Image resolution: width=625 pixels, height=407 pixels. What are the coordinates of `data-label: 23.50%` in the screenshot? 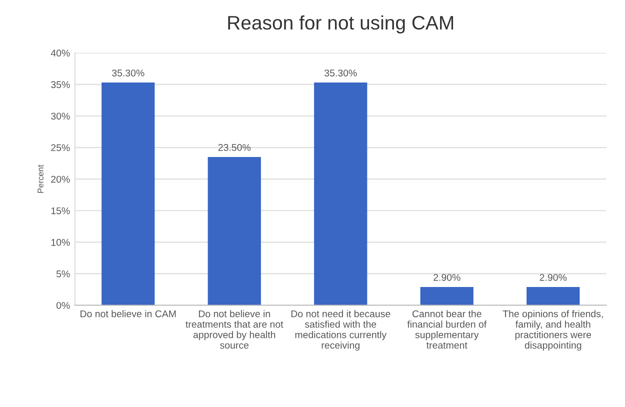 It's located at (234, 147).